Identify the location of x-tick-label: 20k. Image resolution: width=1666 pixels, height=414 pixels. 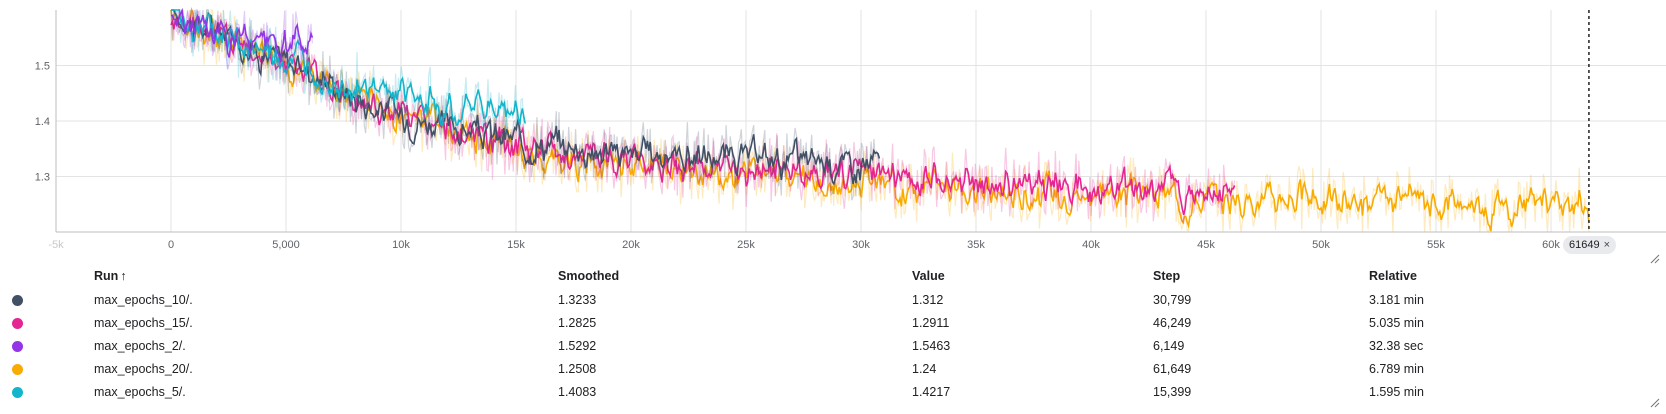
(631, 245).